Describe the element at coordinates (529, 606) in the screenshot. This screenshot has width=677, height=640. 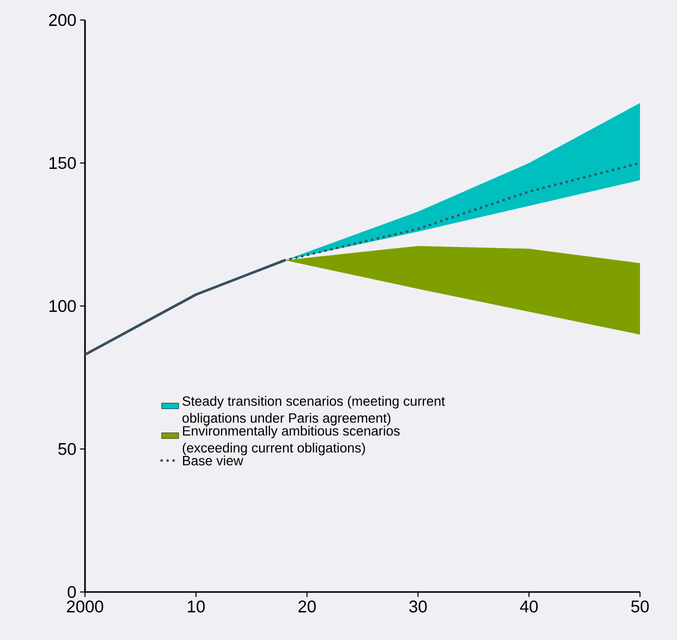
I see `x-tick-label: 40` at that location.